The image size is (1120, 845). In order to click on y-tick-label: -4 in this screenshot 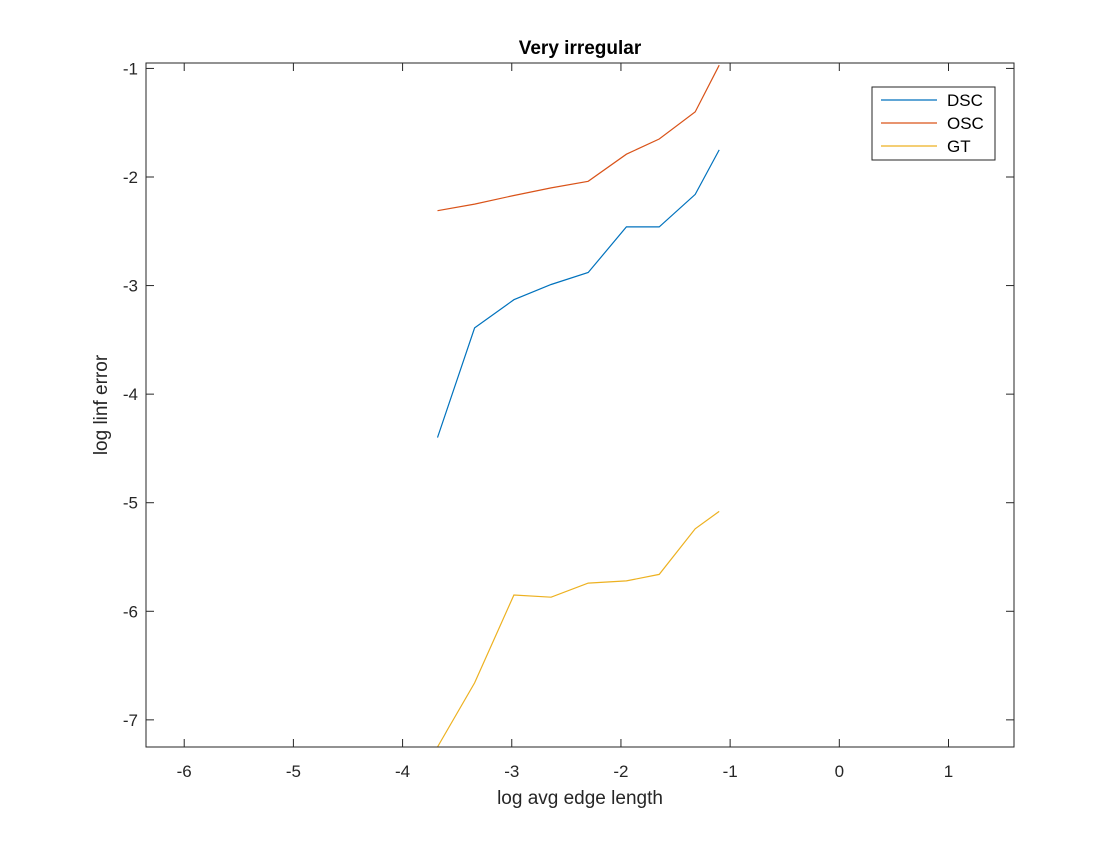, I will do `click(130, 394)`.